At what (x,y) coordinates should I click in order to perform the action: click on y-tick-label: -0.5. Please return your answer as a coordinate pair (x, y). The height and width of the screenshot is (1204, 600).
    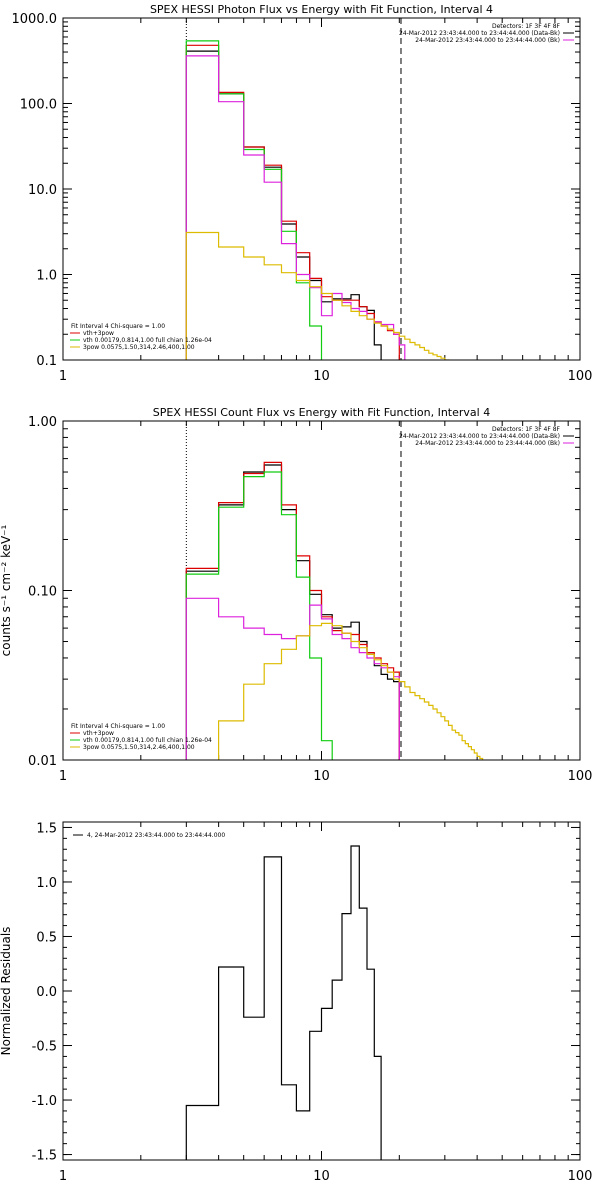
    Looking at the image, I should click on (44, 1047).